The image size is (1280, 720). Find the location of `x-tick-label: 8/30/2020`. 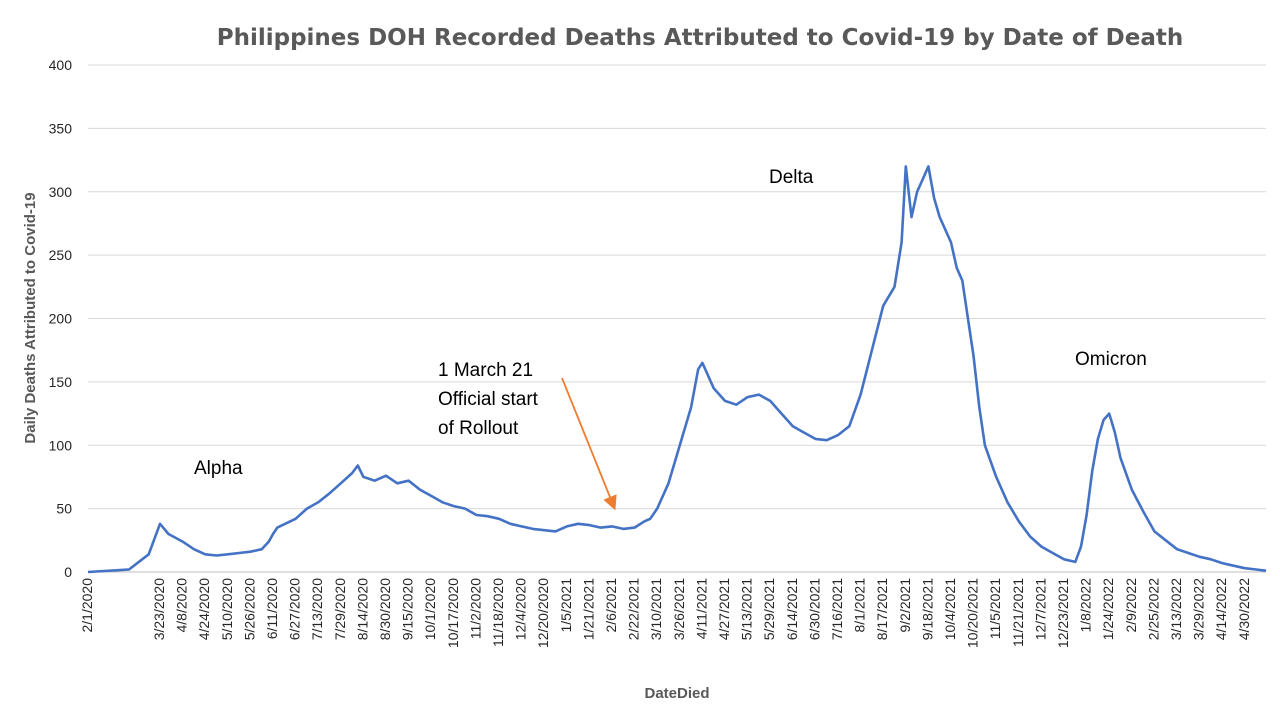

x-tick-label: 8/30/2020 is located at coordinates (385, 609).